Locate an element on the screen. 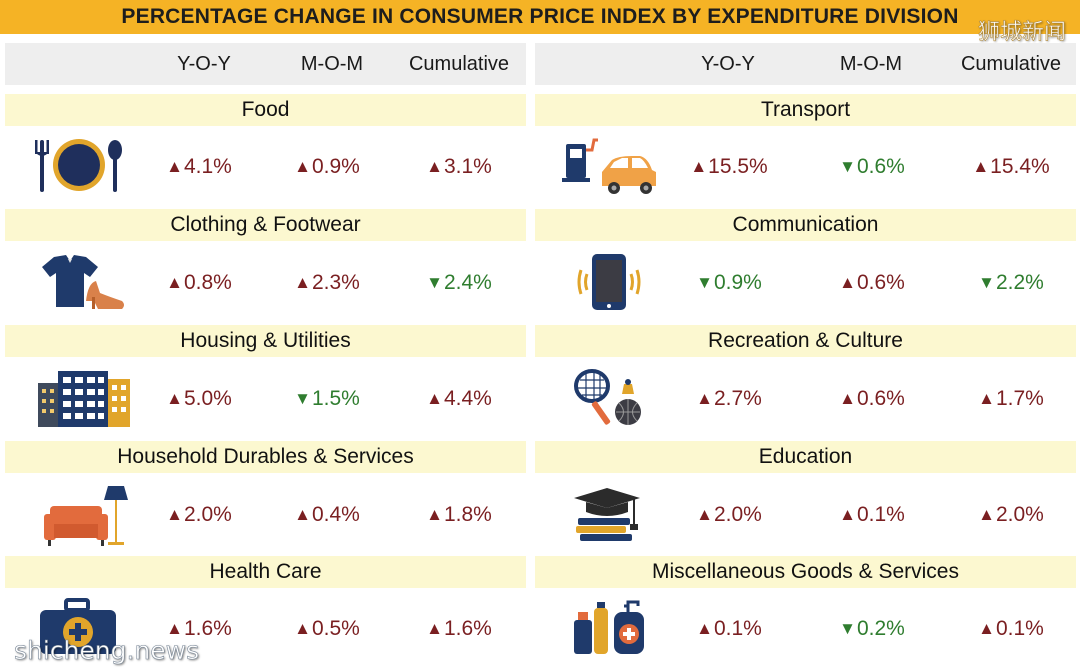  transport-mom: ▼0.6% is located at coordinates (872, 166).